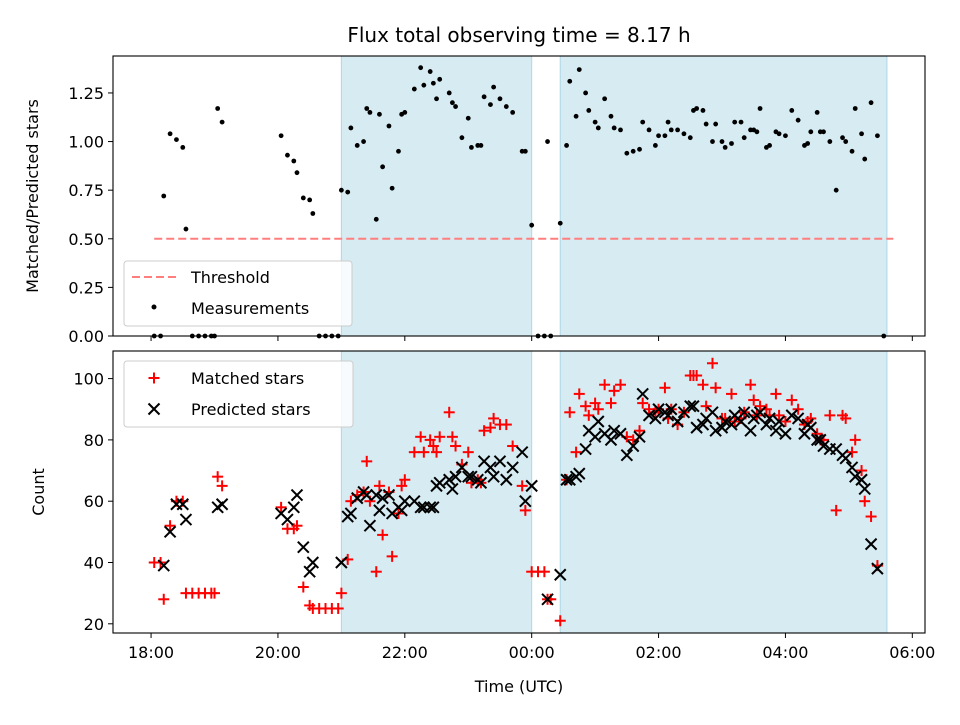 The width and height of the screenshot is (960, 725). What do you see at coordinates (251, 409) in the screenshot?
I see `predicted-legend-label: Predicted stars` at bounding box center [251, 409].